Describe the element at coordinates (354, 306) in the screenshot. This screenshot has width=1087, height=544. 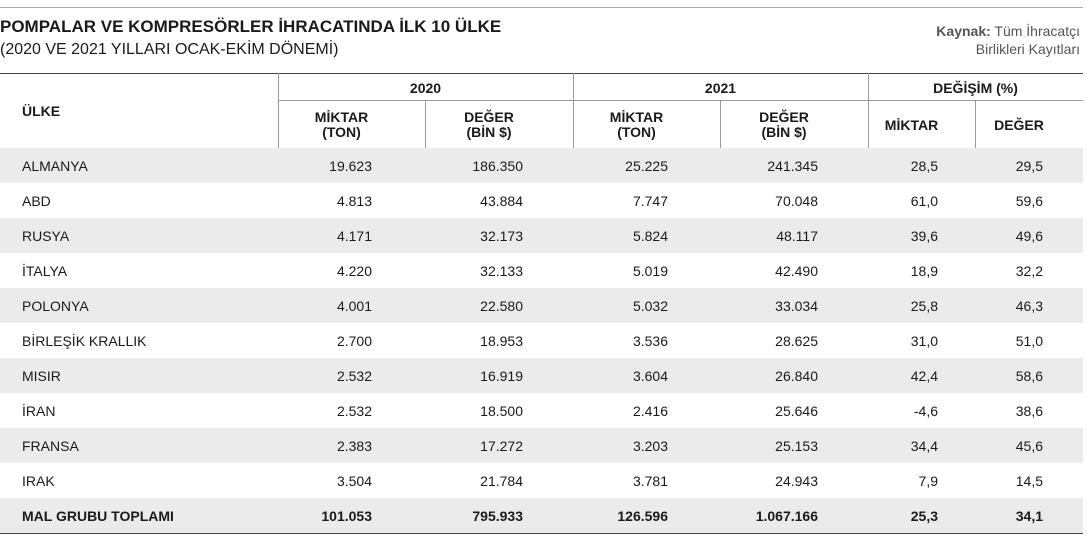
I see `cell: 4.001` at that location.